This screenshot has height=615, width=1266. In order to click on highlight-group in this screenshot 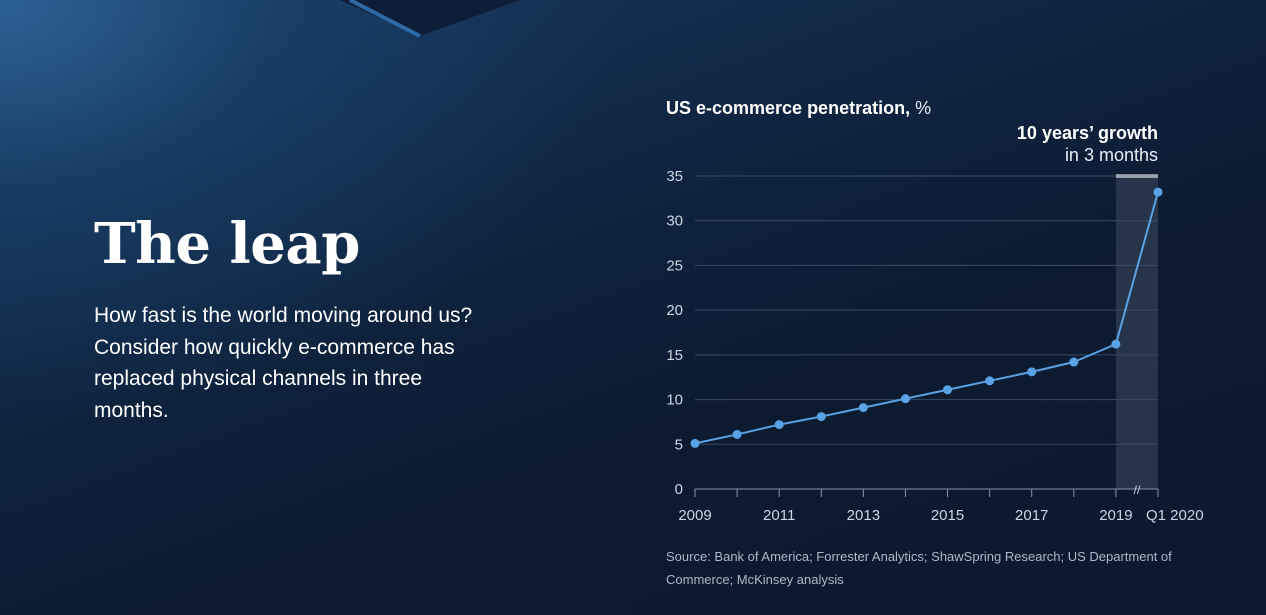, I will do `click(1136, 331)`.